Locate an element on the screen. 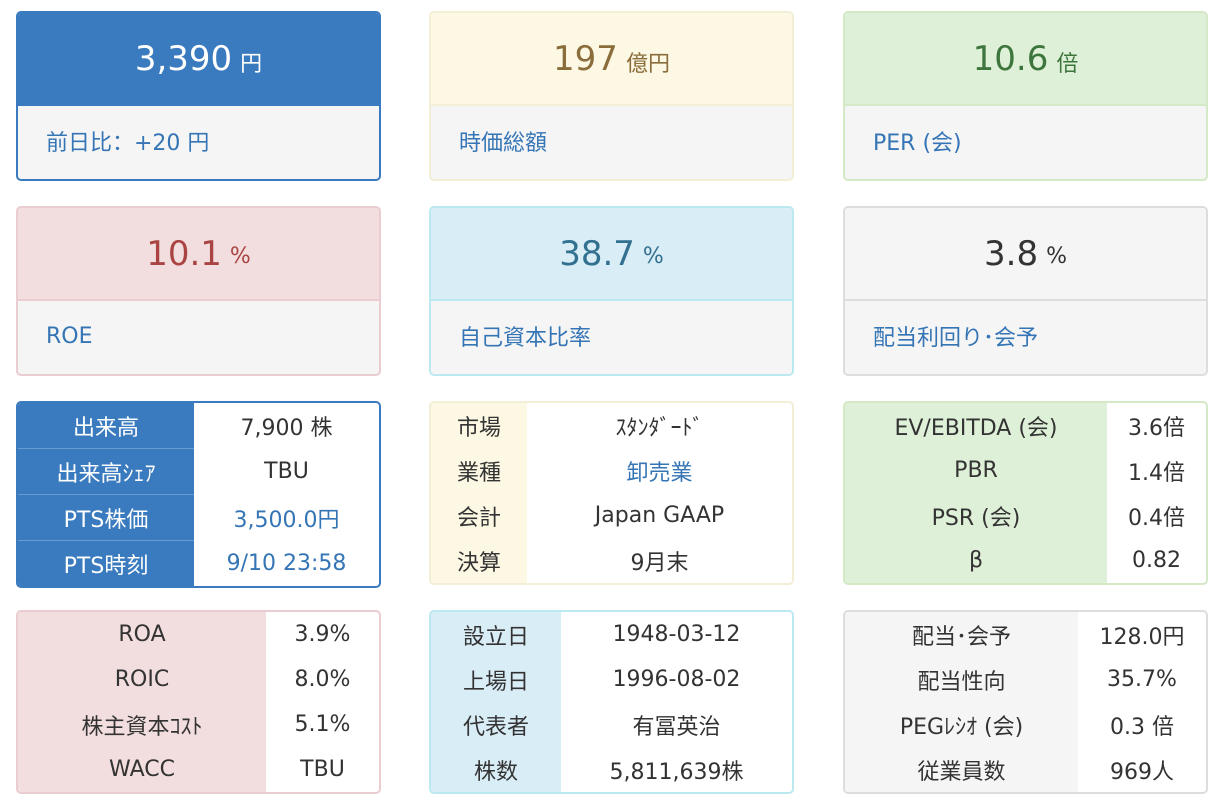 Image resolution: width=1220 pixels, height=807 pixels. table-row: 設立日 1948-03-12 is located at coordinates (611, 634).